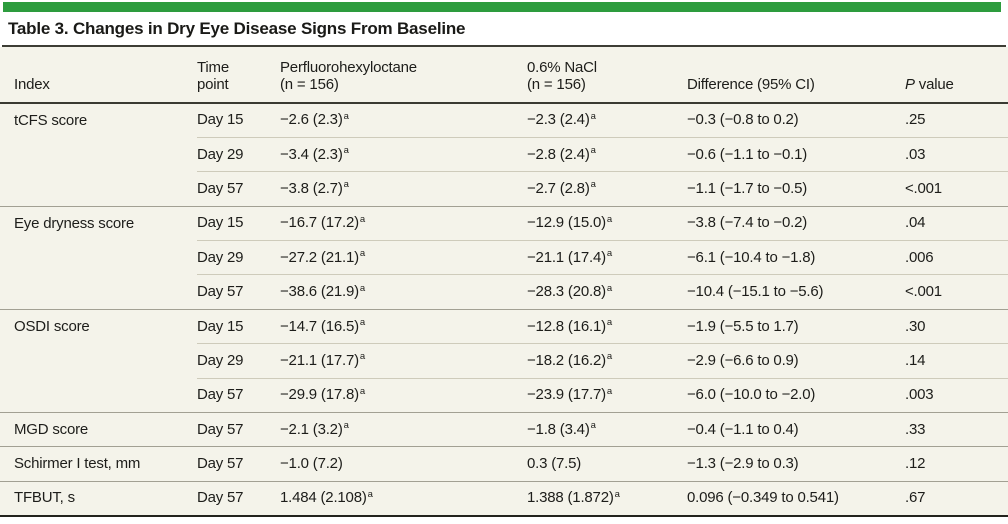  Describe the element at coordinates (743, 326) in the screenshot. I see `cell-value: −1.9 (−5.5 to 1.7)` at that location.